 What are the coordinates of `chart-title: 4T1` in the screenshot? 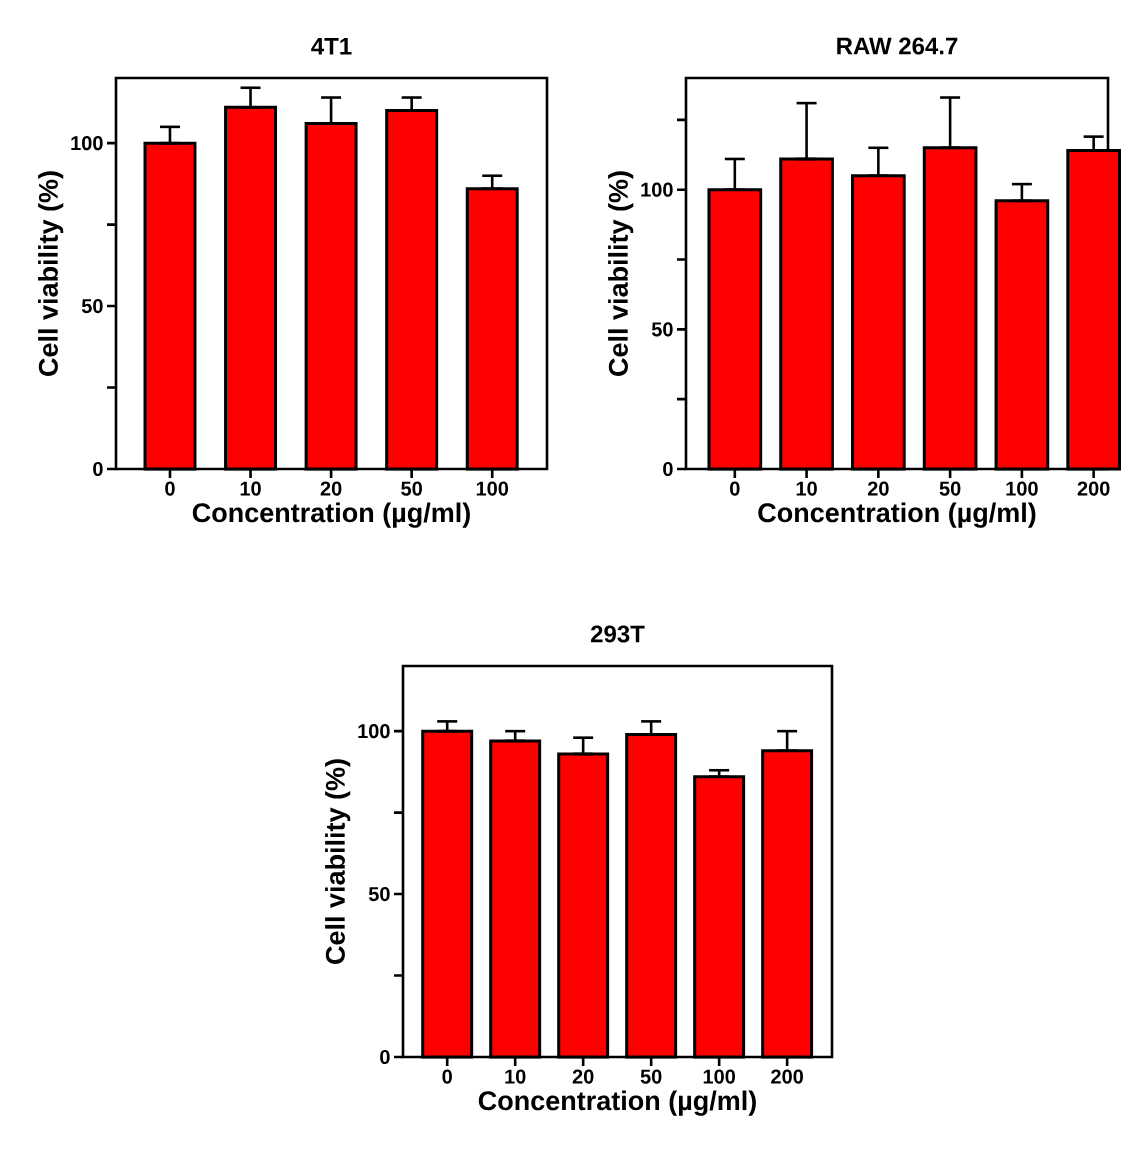 It's located at (331, 46).